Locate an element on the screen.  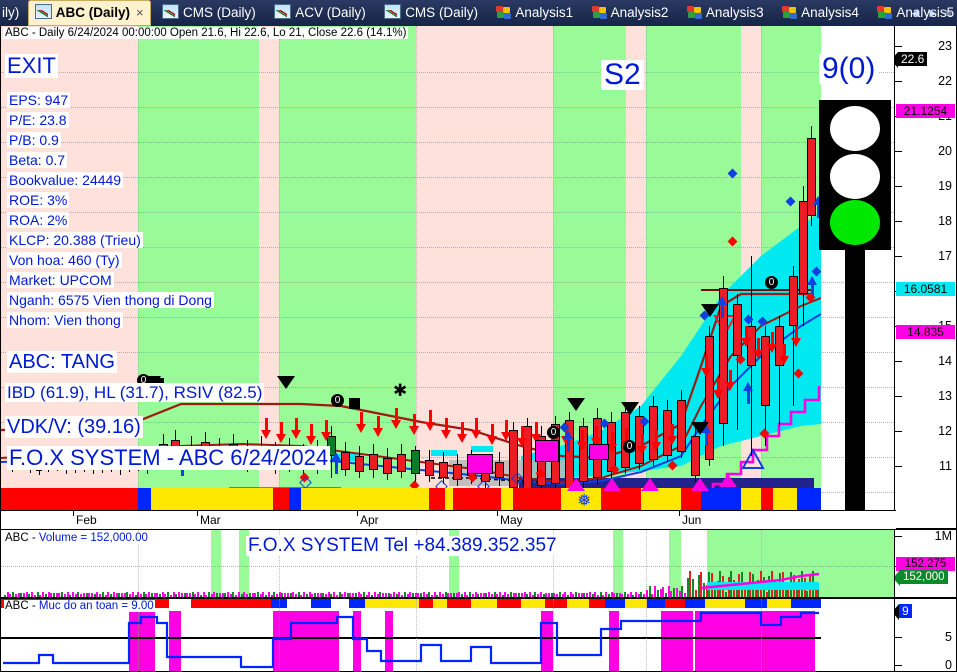
close-icon: × is located at coordinates (139, 12).